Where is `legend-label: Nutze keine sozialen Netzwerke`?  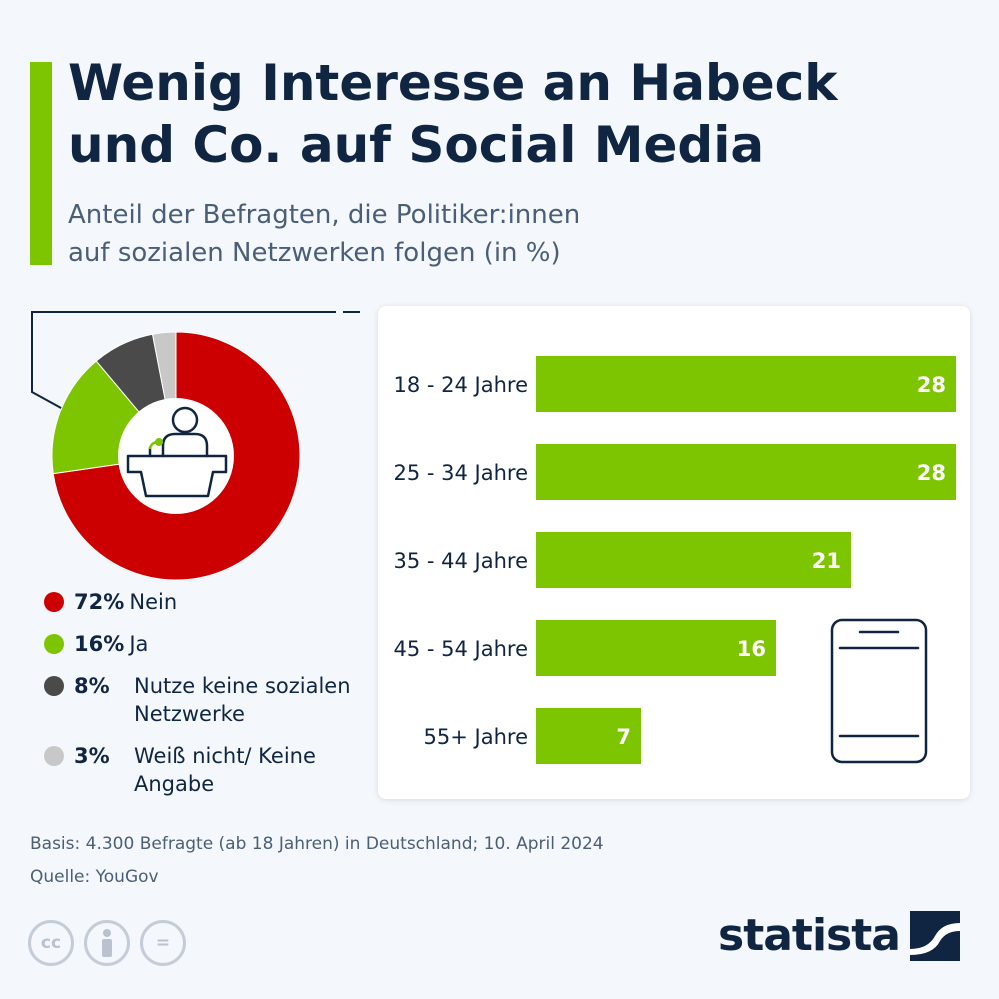 legend-label: Nutze keine sozialen Netzwerke is located at coordinates (242, 700).